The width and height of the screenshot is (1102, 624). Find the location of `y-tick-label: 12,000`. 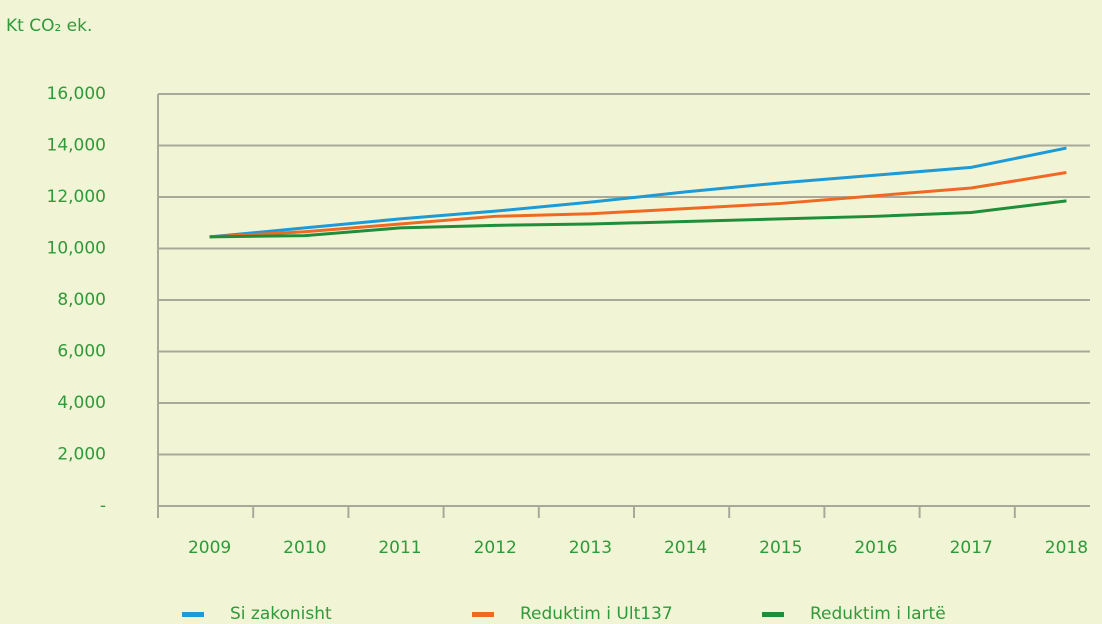

y-tick-label: 12,000 is located at coordinates (76, 197).